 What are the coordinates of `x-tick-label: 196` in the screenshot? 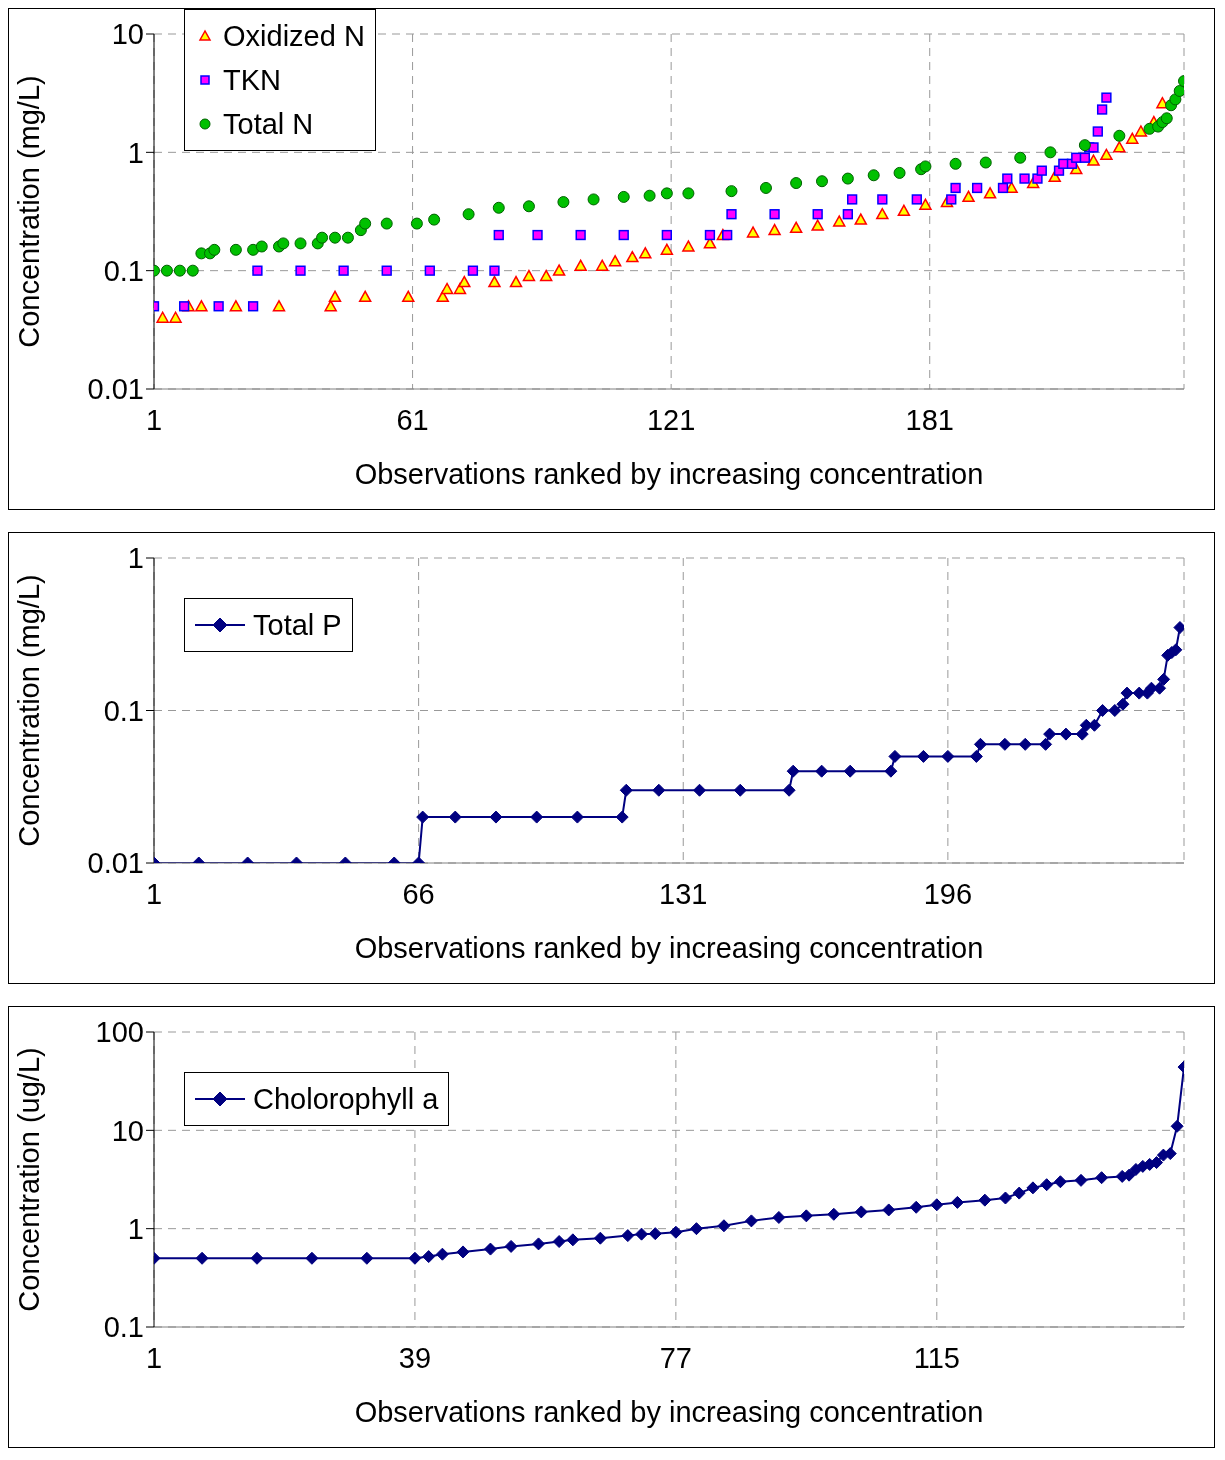 It's located at (948, 893).